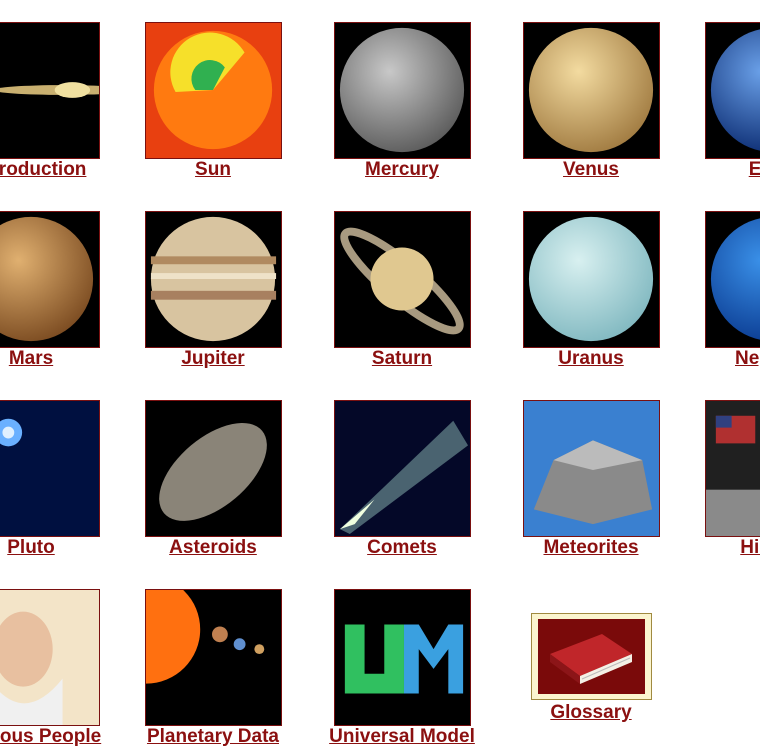  I want to click on topic-link: Neptune, so click(747, 358).